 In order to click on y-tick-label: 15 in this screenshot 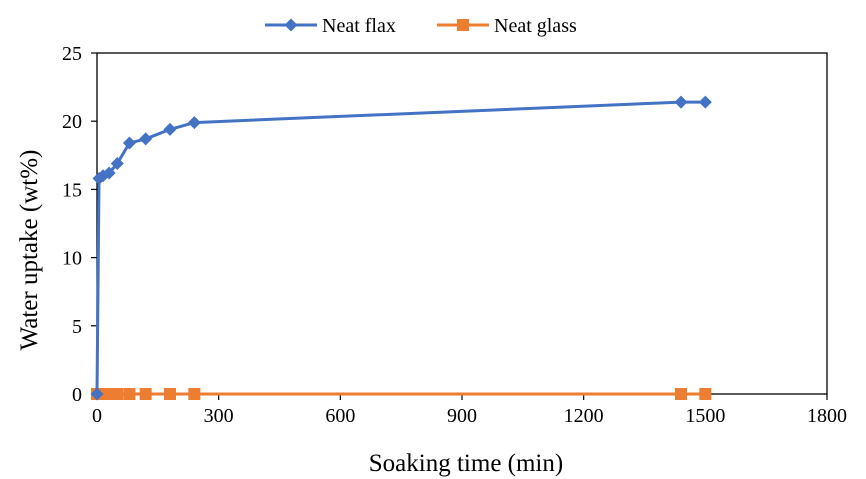, I will do `click(72, 190)`.